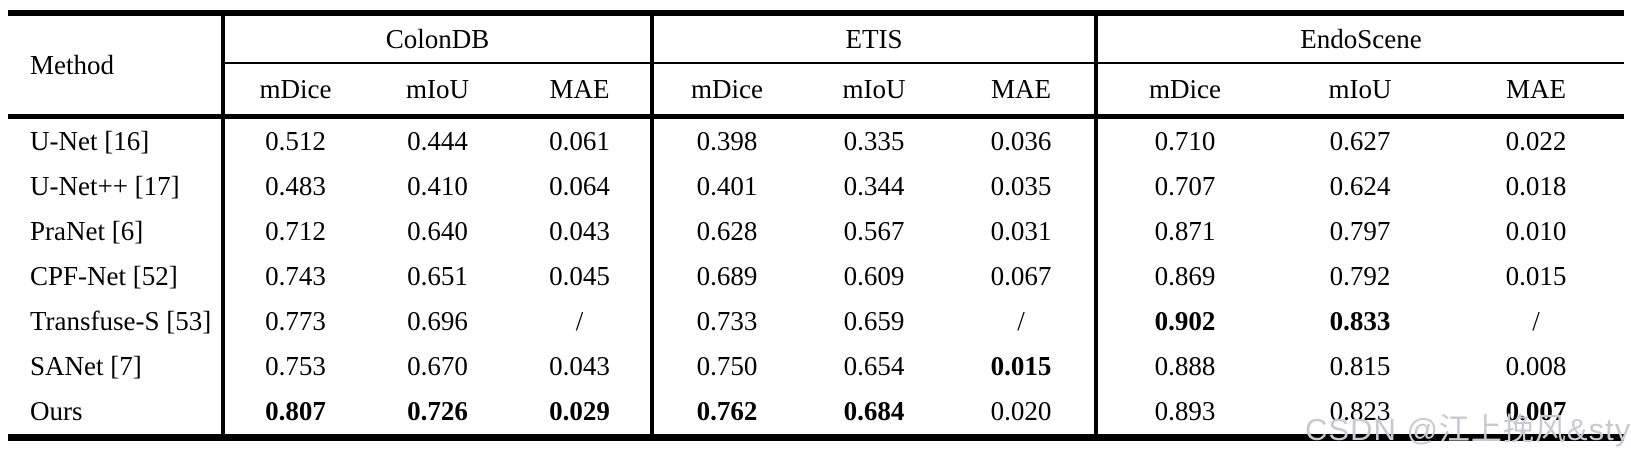 Image resolution: width=1631 pixels, height=468 pixels. What do you see at coordinates (437, 141) in the screenshot?
I see `value-cell: 0.444` at bounding box center [437, 141].